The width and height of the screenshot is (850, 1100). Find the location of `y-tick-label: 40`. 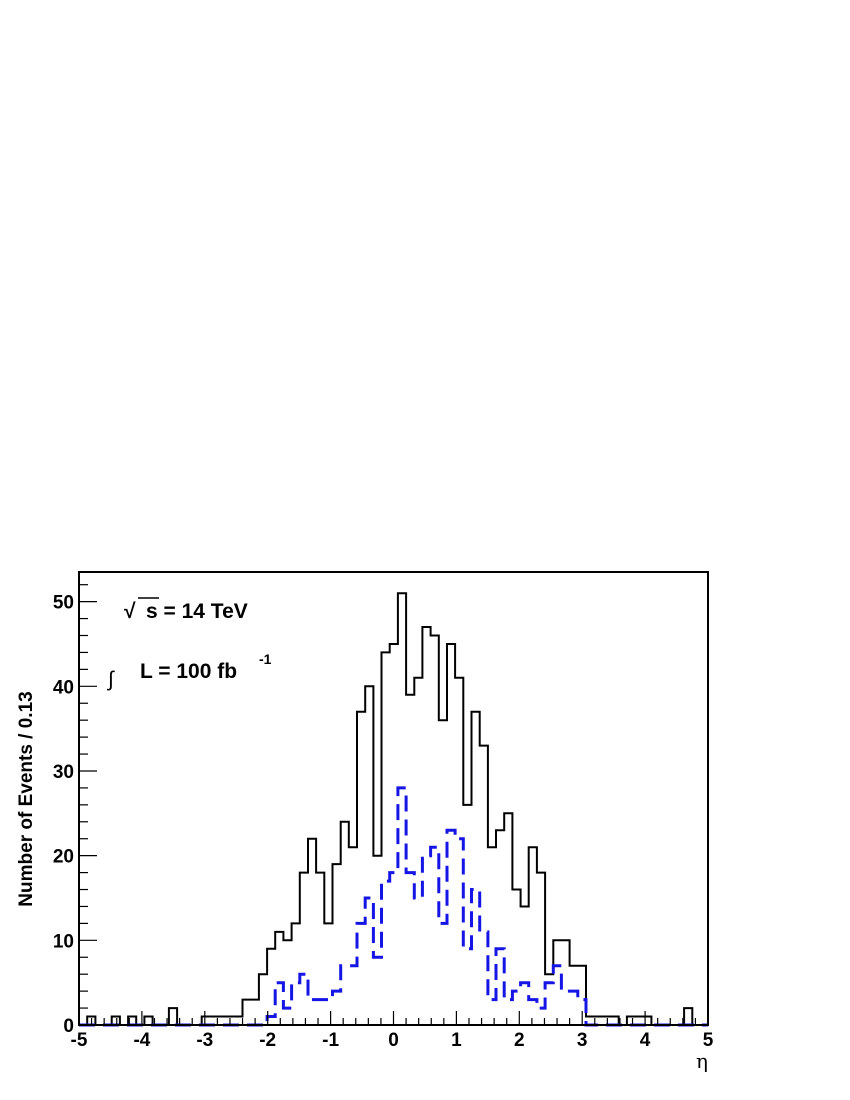

y-tick-label: 40 is located at coordinates (63, 687).